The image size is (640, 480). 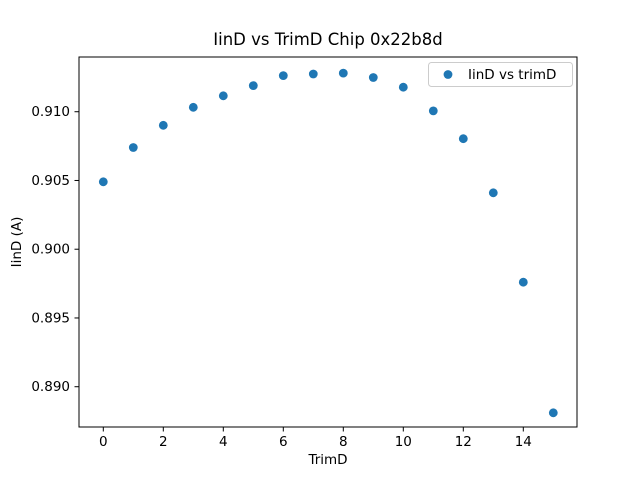 I want to click on x-tick-label: 6, so click(x=283, y=442).